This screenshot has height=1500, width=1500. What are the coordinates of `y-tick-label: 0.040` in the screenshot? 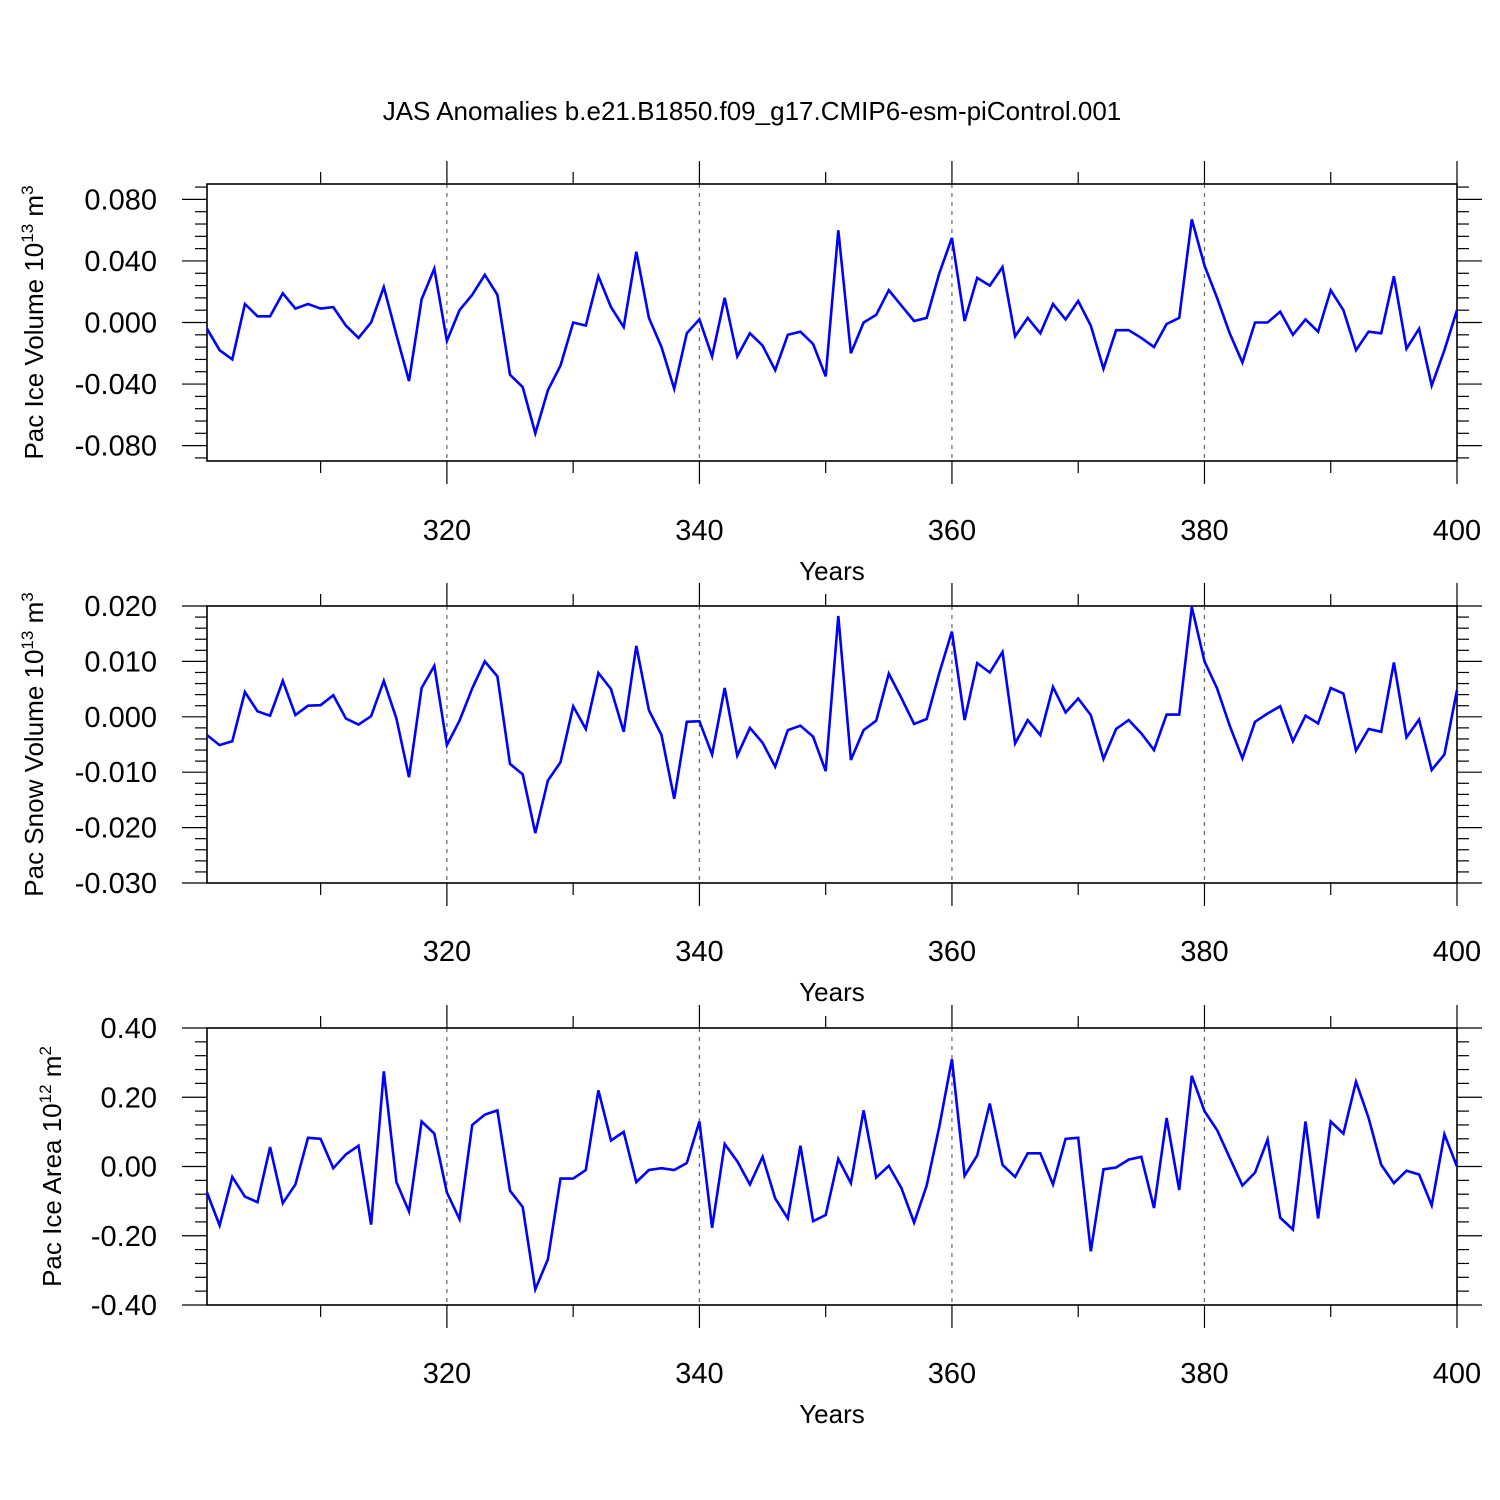 It's located at (120, 262).